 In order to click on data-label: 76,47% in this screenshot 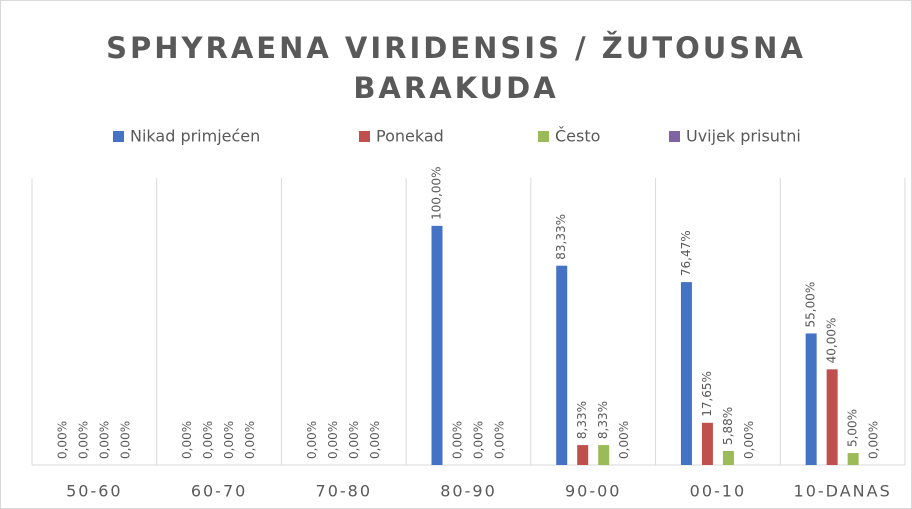, I will do `click(686, 253)`.